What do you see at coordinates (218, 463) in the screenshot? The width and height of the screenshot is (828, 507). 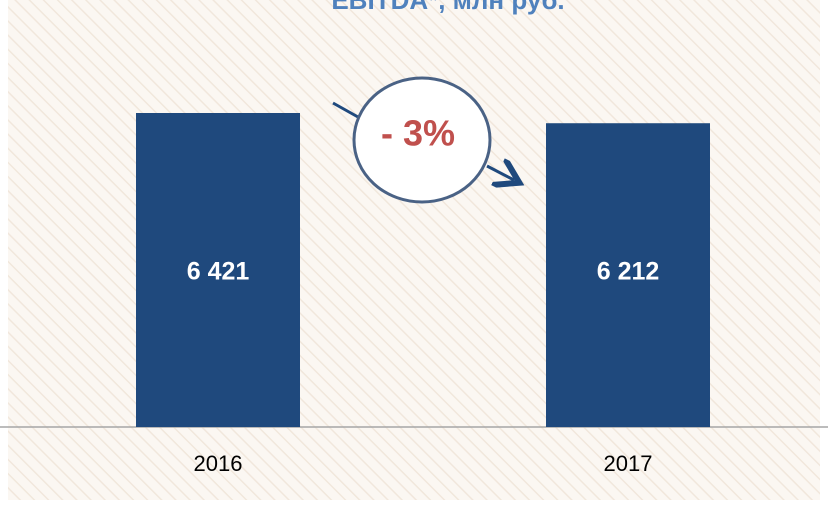 I see `x-tick-label: 2016` at bounding box center [218, 463].